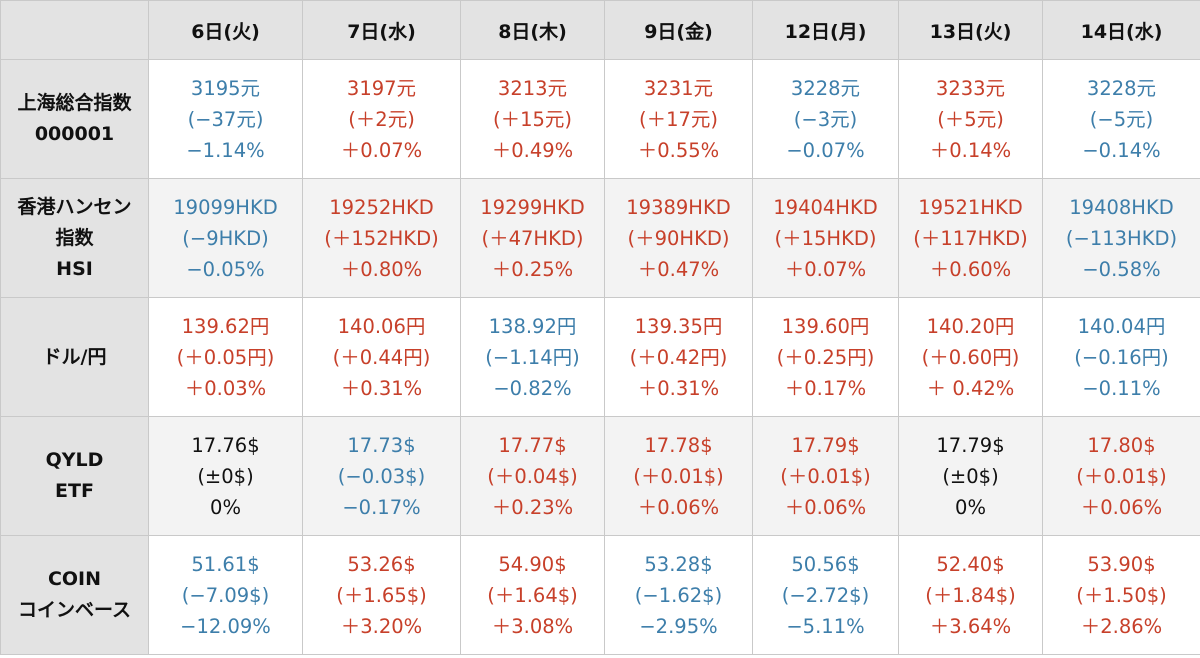 Image resolution: width=1200 pixels, height=658 pixels. I want to click on value-cell: 17.78$ (＋0.01$) ＋0.06%, so click(678, 476).